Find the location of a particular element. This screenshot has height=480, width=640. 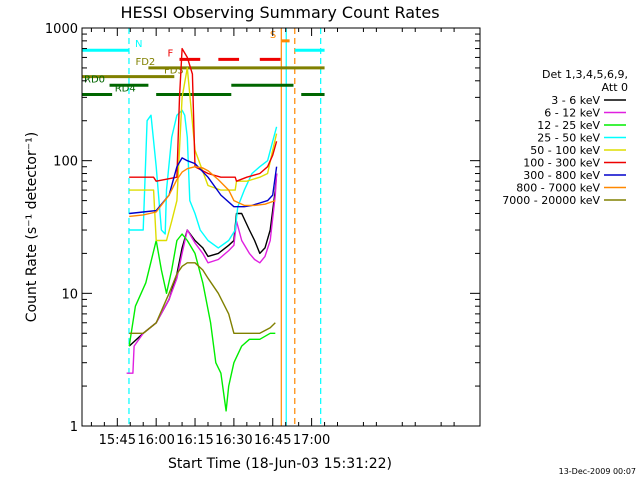

legend-entry-1: 6 - 12 keV is located at coordinates (572, 113).